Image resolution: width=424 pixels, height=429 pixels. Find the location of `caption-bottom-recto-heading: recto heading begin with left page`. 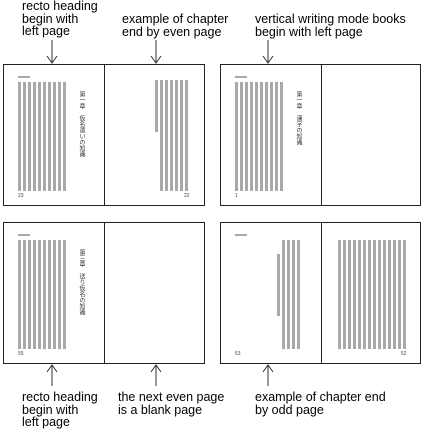

caption-bottom-recto-heading: recto heading begin with left page is located at coordinates (60, 409).